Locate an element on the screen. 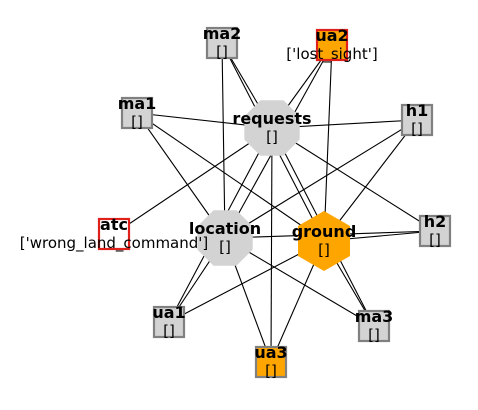  node-h2-label: h2 is located at coordinates (435, 221).